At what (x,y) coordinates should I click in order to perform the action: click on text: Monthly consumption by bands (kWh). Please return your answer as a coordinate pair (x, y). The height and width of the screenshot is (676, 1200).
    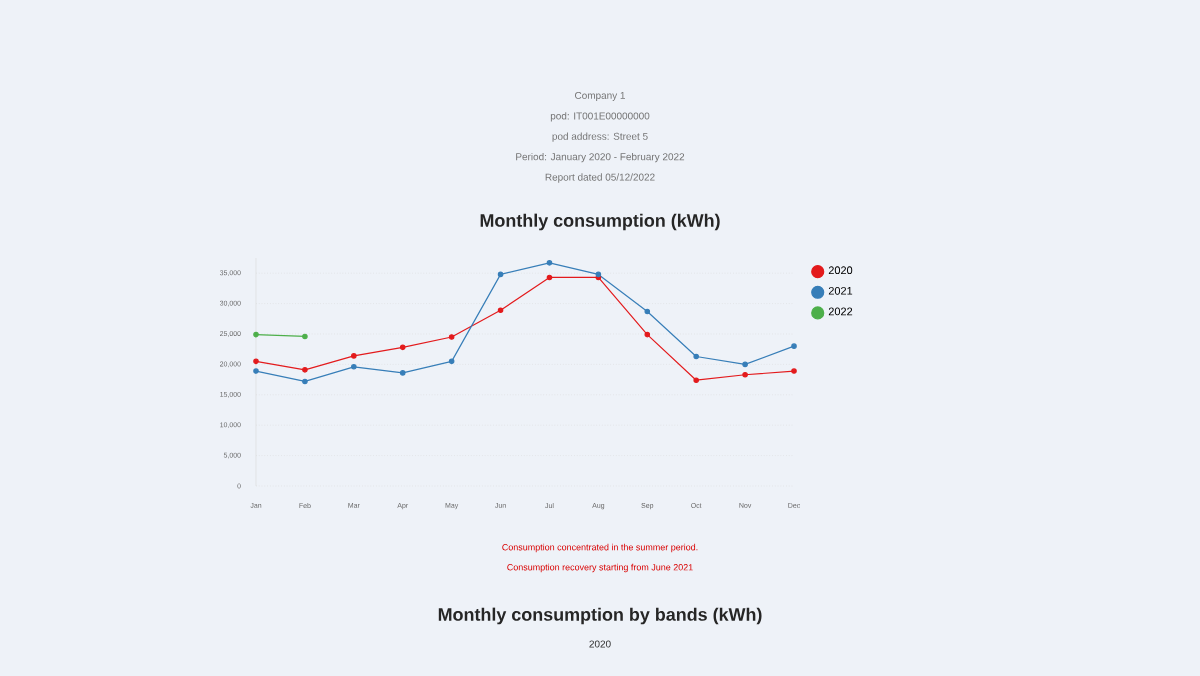
    Looking at the image, I should click on (600, 616).